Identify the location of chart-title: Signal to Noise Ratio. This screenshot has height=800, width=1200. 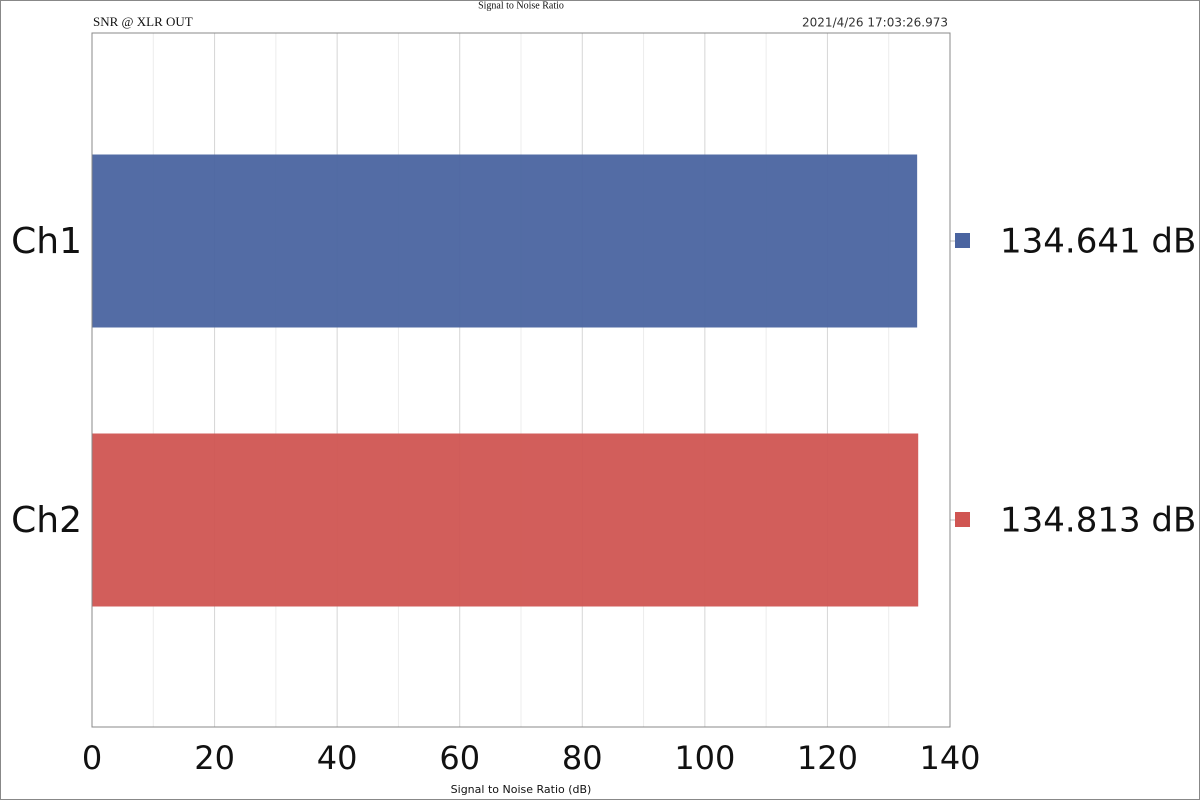
(521, 5).